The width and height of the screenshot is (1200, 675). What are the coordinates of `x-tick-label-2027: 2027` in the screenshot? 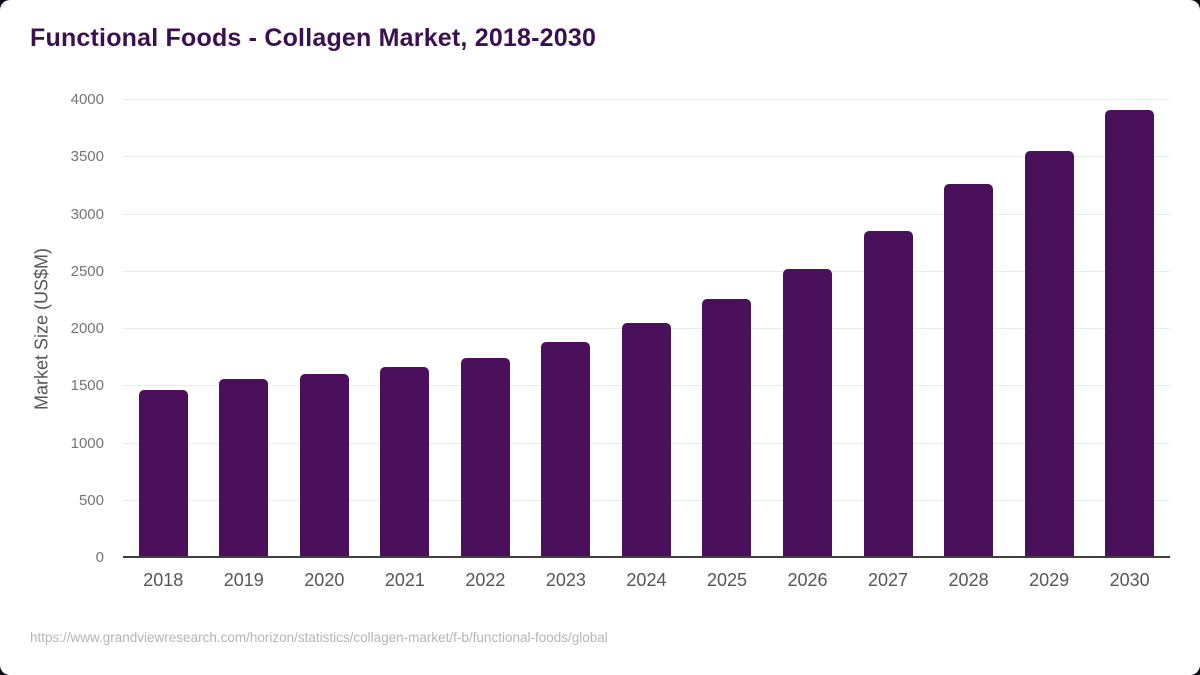 It's located at (888, 580).